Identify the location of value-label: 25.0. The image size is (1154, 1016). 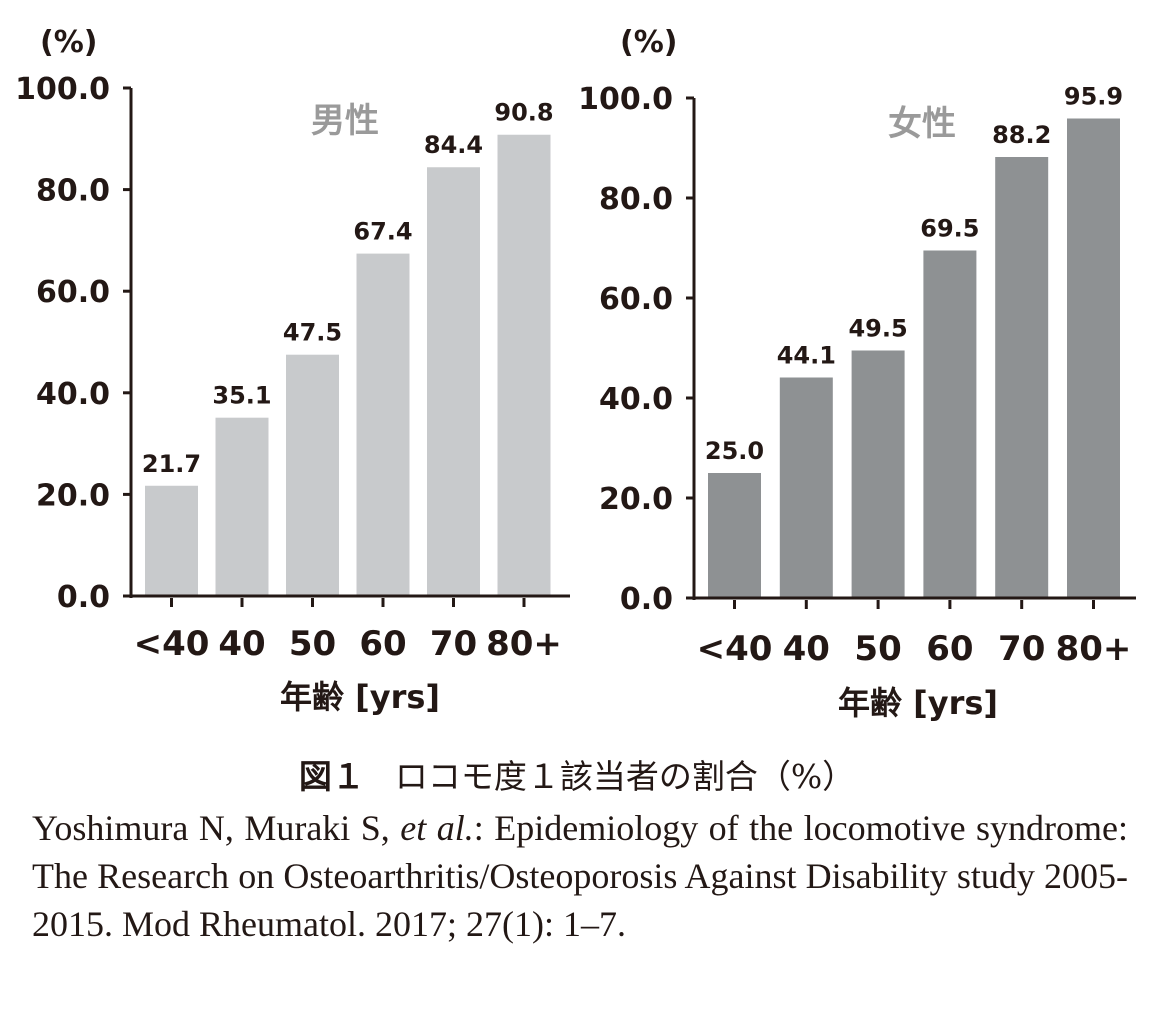
(734, 451).